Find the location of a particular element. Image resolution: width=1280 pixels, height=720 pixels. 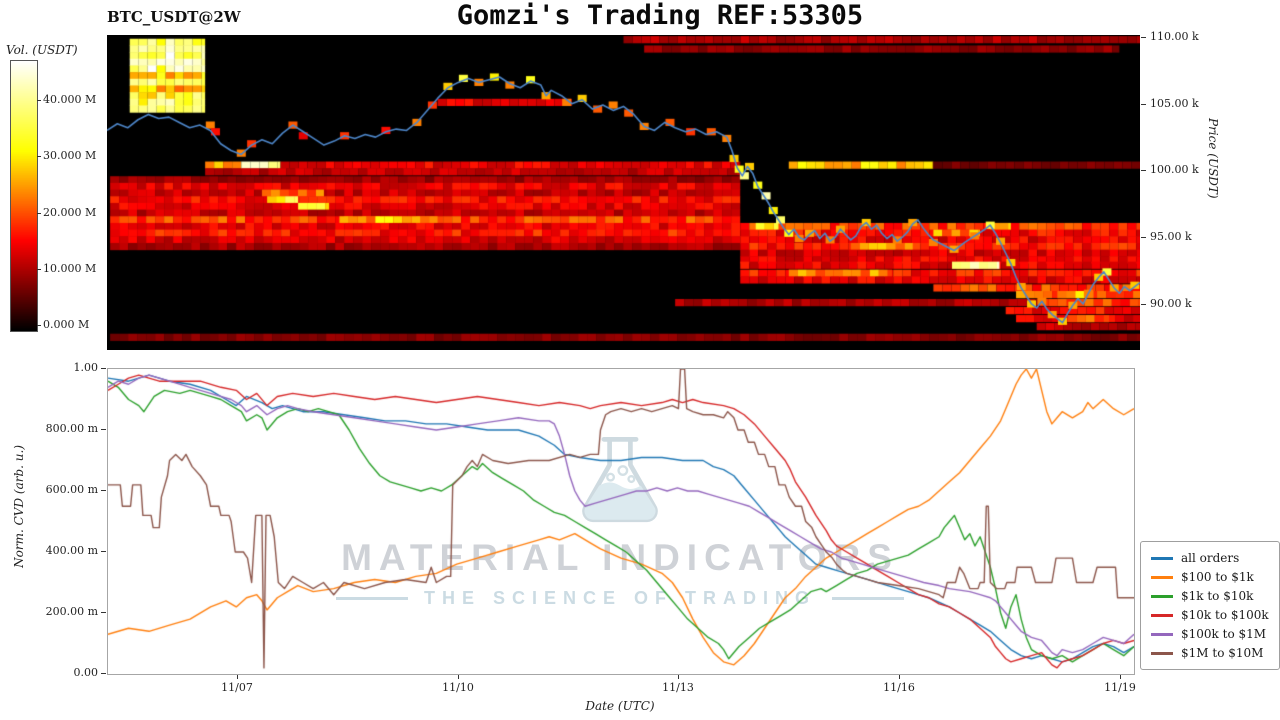

colorbar-tick-label: 20.000 M is located at coordinates (70, 212).